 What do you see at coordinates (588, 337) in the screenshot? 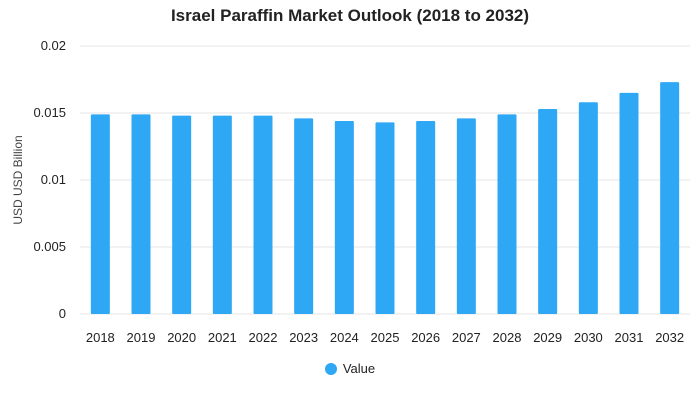
I see `x-tick-label: 2030` at bounding box center [588, 337].